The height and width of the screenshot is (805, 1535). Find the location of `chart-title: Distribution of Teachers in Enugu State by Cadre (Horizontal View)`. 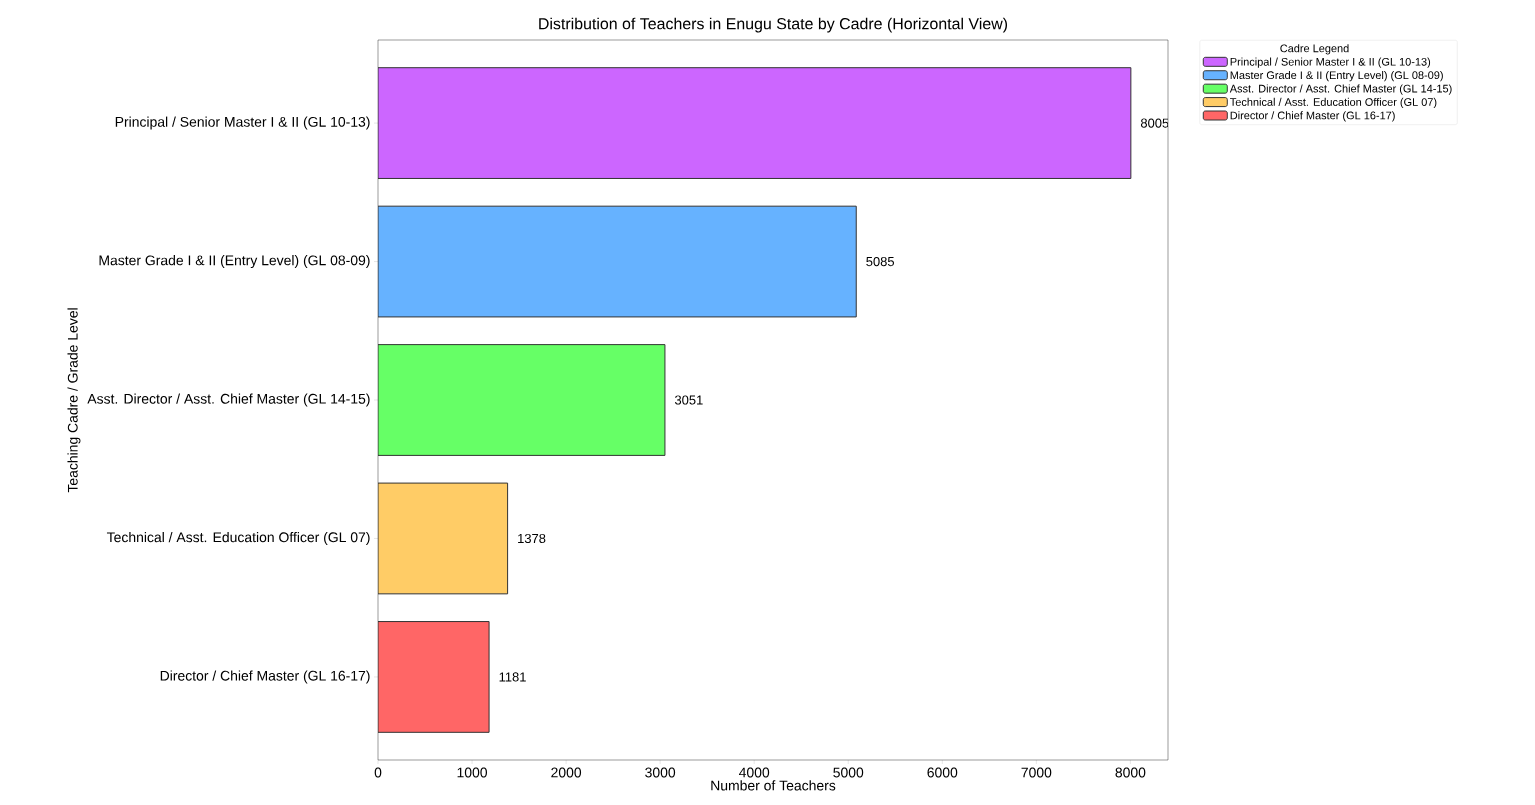

chart-title: Distribution of Teachers in Enugu State by Cadre (Horizontal View) is located at coordinates (773, 25).